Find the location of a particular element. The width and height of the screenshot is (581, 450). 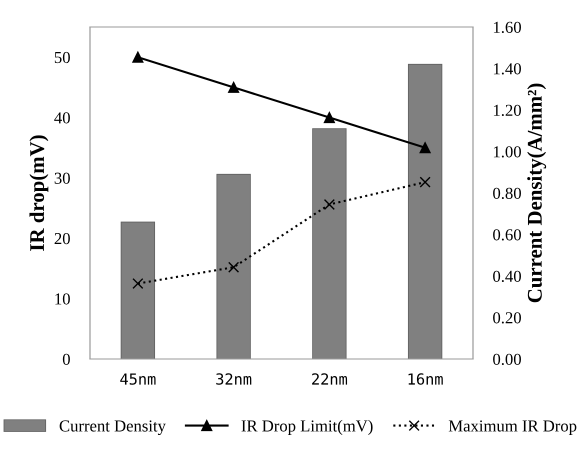

y2-axis-title: Current Density(A/mm²) is located at coordinates (536, 193).